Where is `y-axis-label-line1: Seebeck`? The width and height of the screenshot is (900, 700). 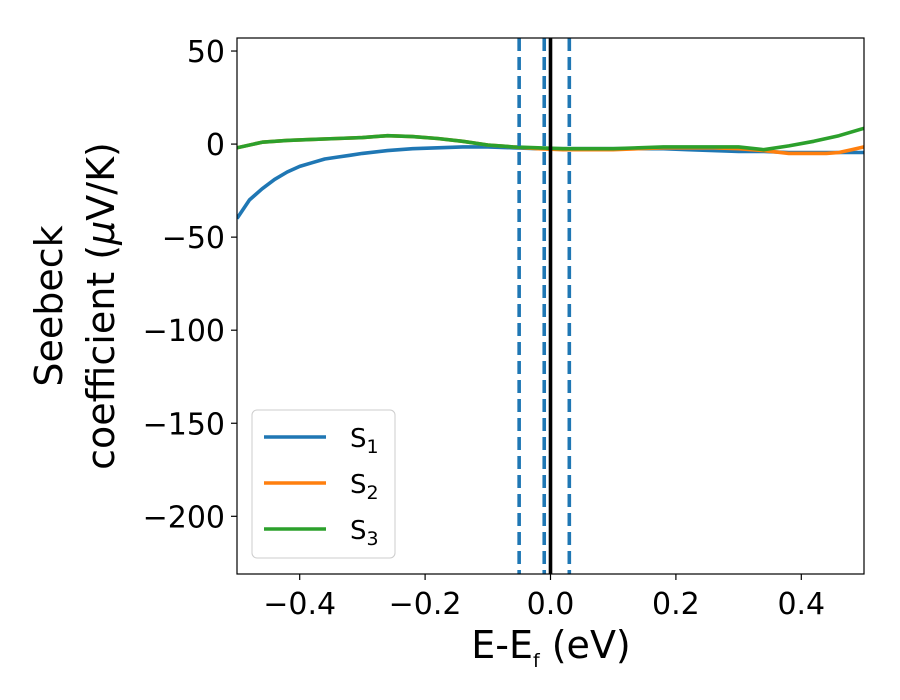
y-axis-label-line1: Seebeck is located at coordinates (49, 305).